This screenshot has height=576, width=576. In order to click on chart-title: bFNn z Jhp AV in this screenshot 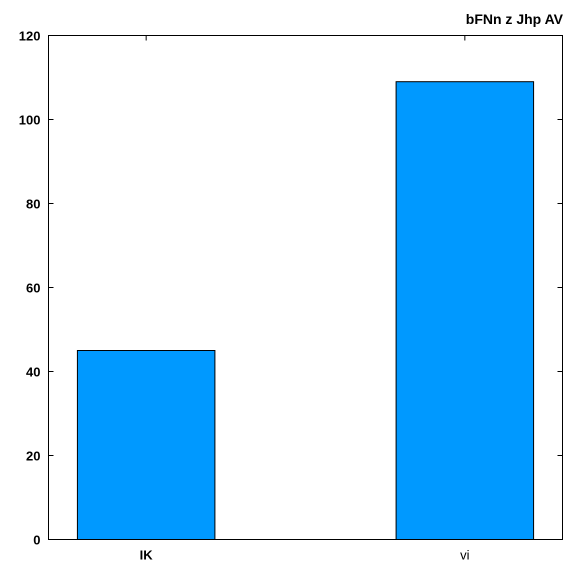, I will do `click(515, 19)`.